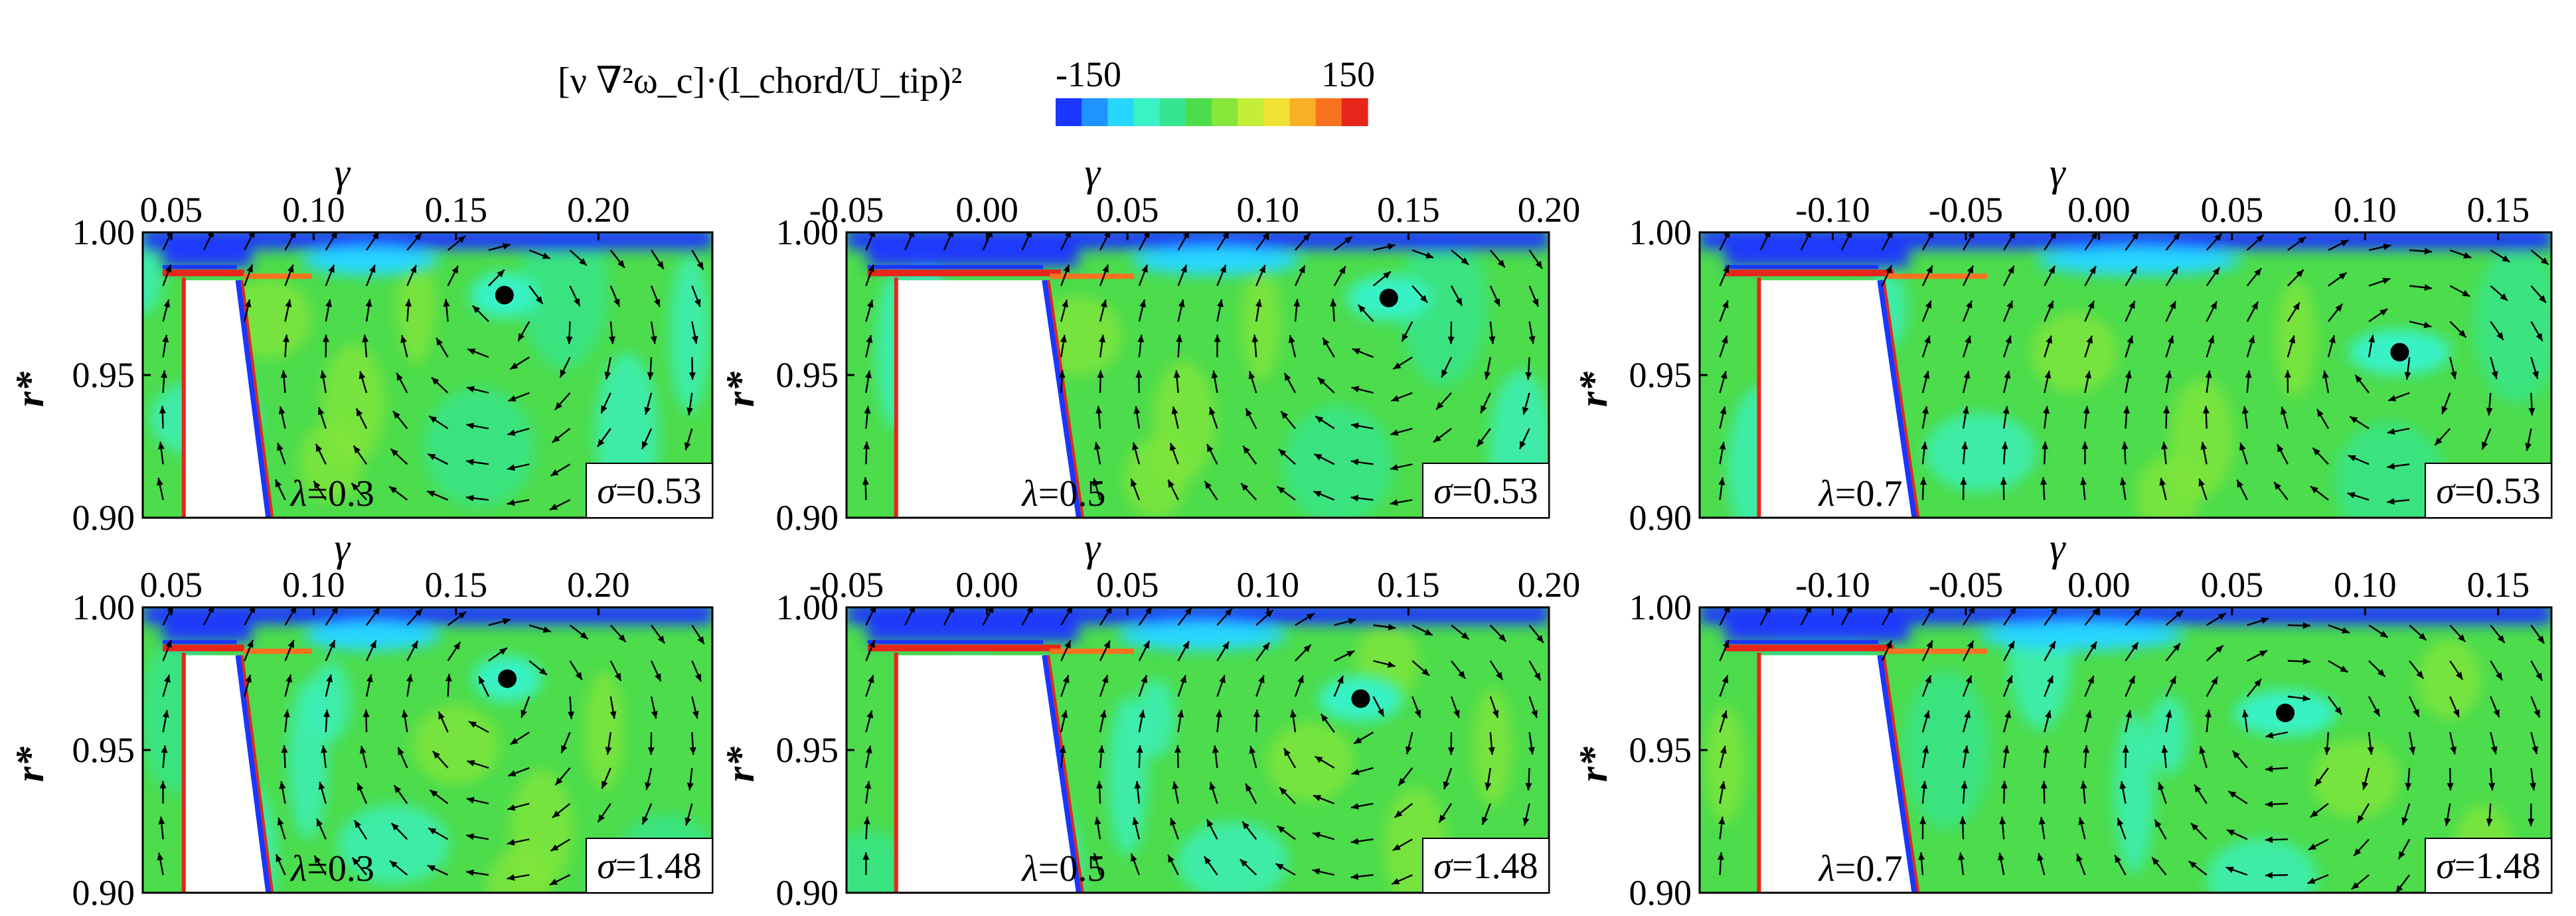  Describe the element at coordinates (807, 232) in the screenshot. I see `y-tick-label: 1.00` at that location.